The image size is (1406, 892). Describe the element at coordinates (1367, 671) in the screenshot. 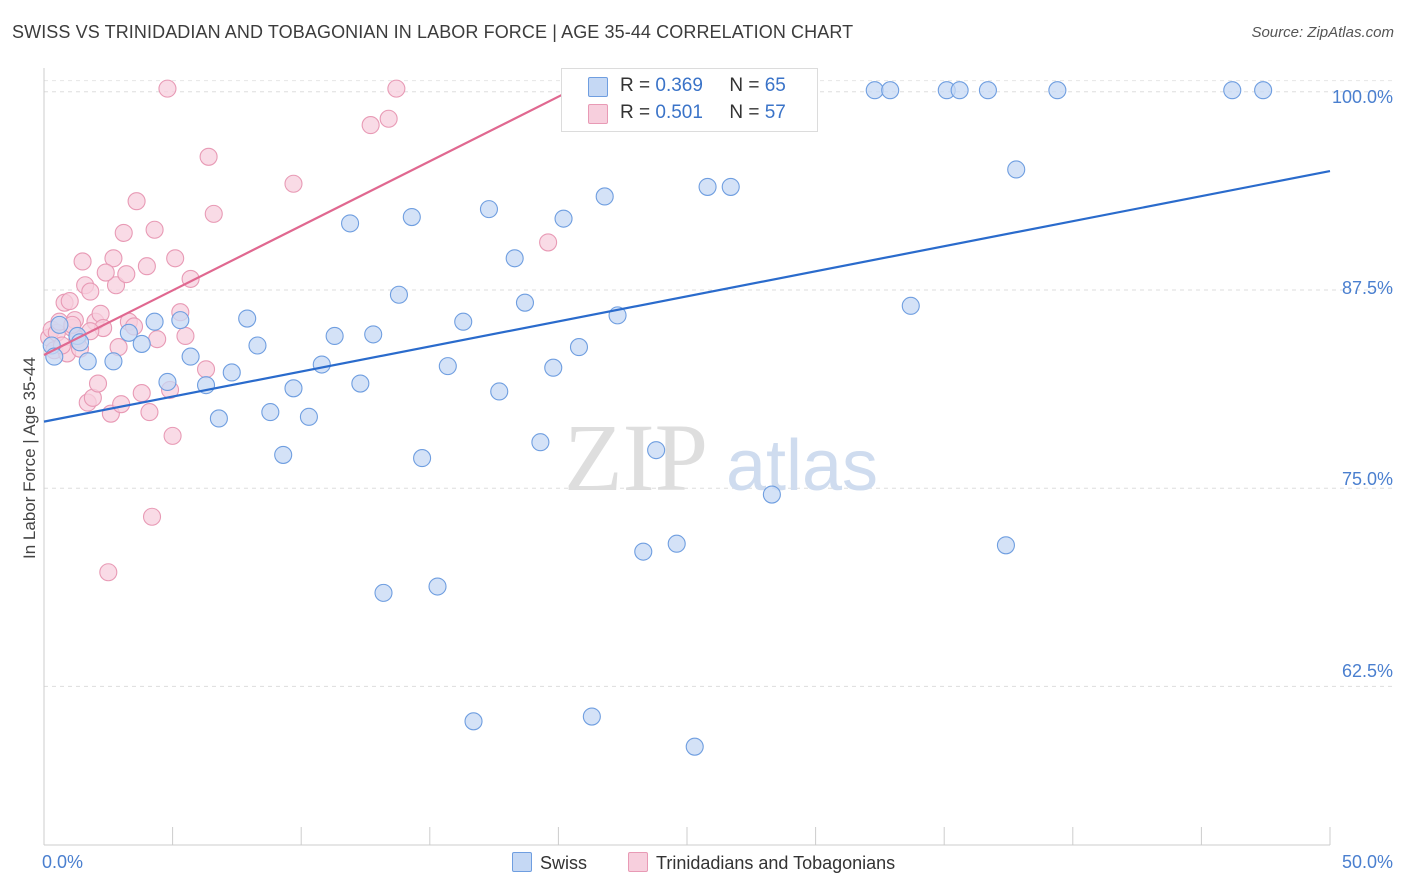

I see `y-tick-62-5: 62.5%` at that location.